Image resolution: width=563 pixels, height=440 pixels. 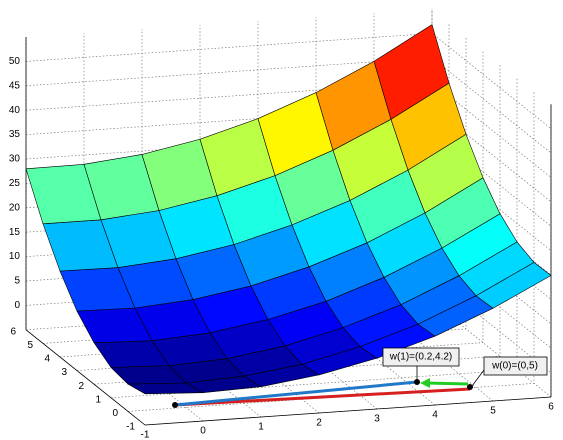 I want to click on x-tick-label: 1, so click(x=261, y=427).